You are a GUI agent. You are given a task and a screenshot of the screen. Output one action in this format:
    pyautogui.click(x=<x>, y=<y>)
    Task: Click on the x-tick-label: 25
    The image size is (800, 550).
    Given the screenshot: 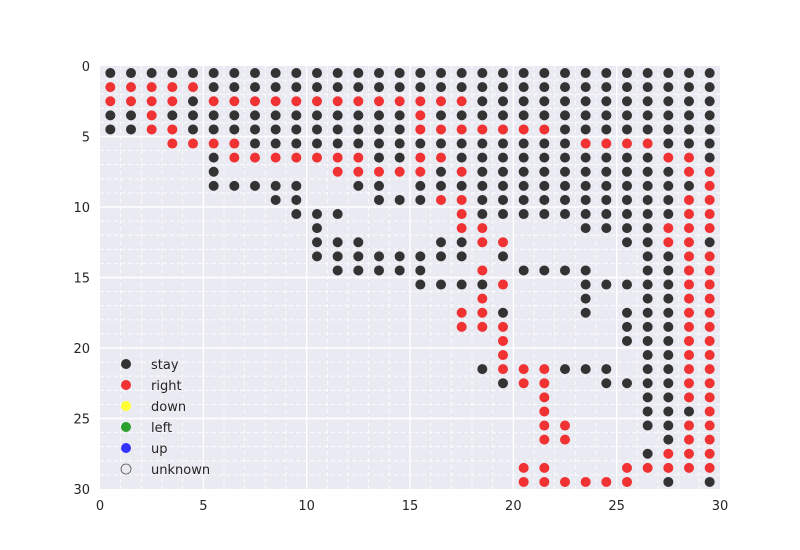 What is the action you would take?
    pyautogui.click(x=616, y=506)
    